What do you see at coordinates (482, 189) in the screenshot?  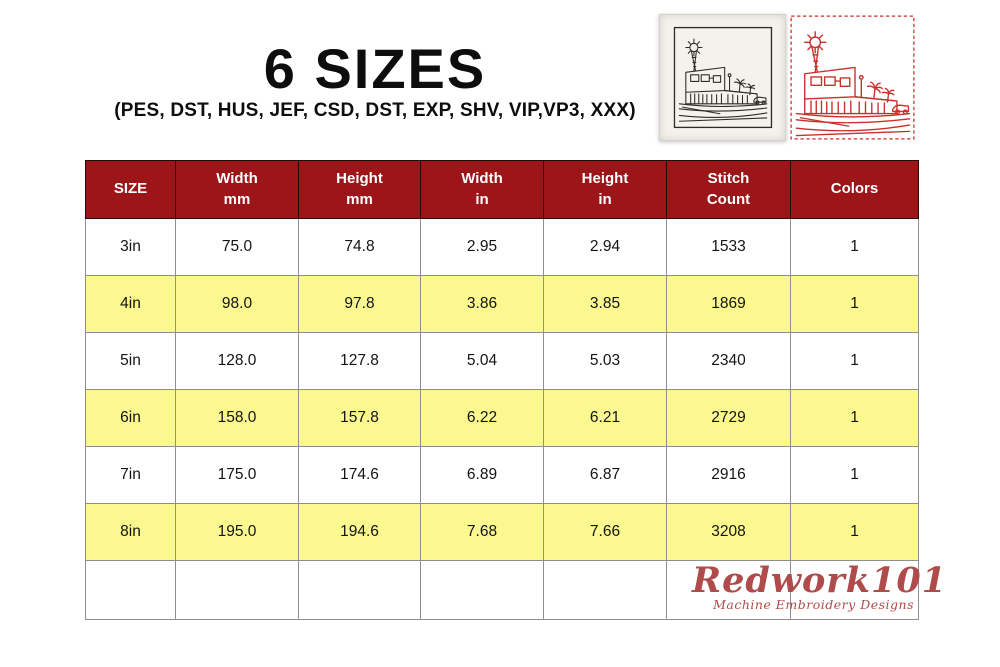 I see `column-header-width-in: Width in` at bounding box center [482, 189].